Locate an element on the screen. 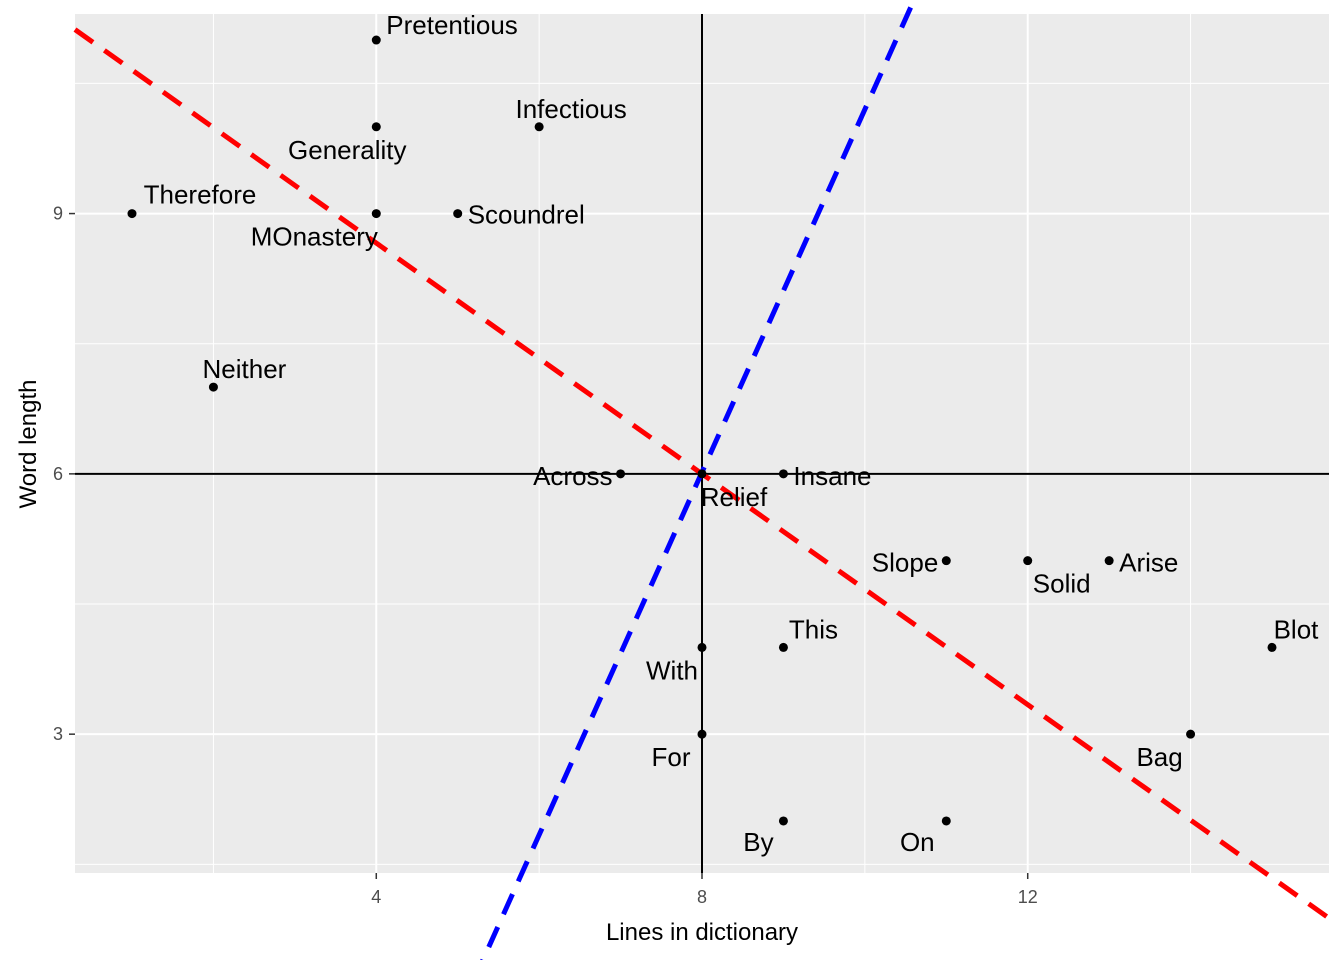 This screenshot has width=1344, height=960. point-label: Pretentious is located at coordinates (452, 25).